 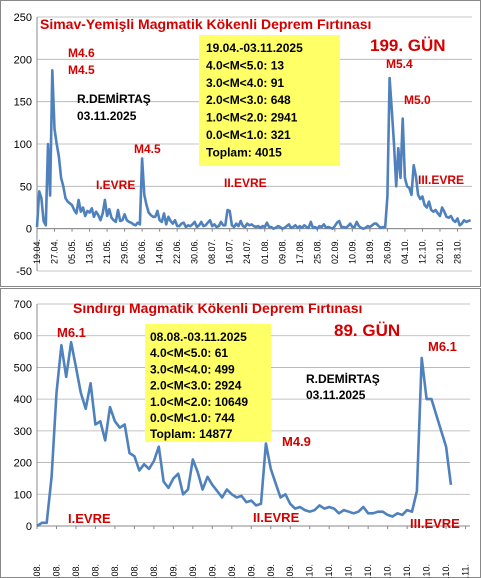 What do you see at coordinates (23, 368) in the screenshot?
I see `y-tick-label: 500` at bounding box center [23, 368].